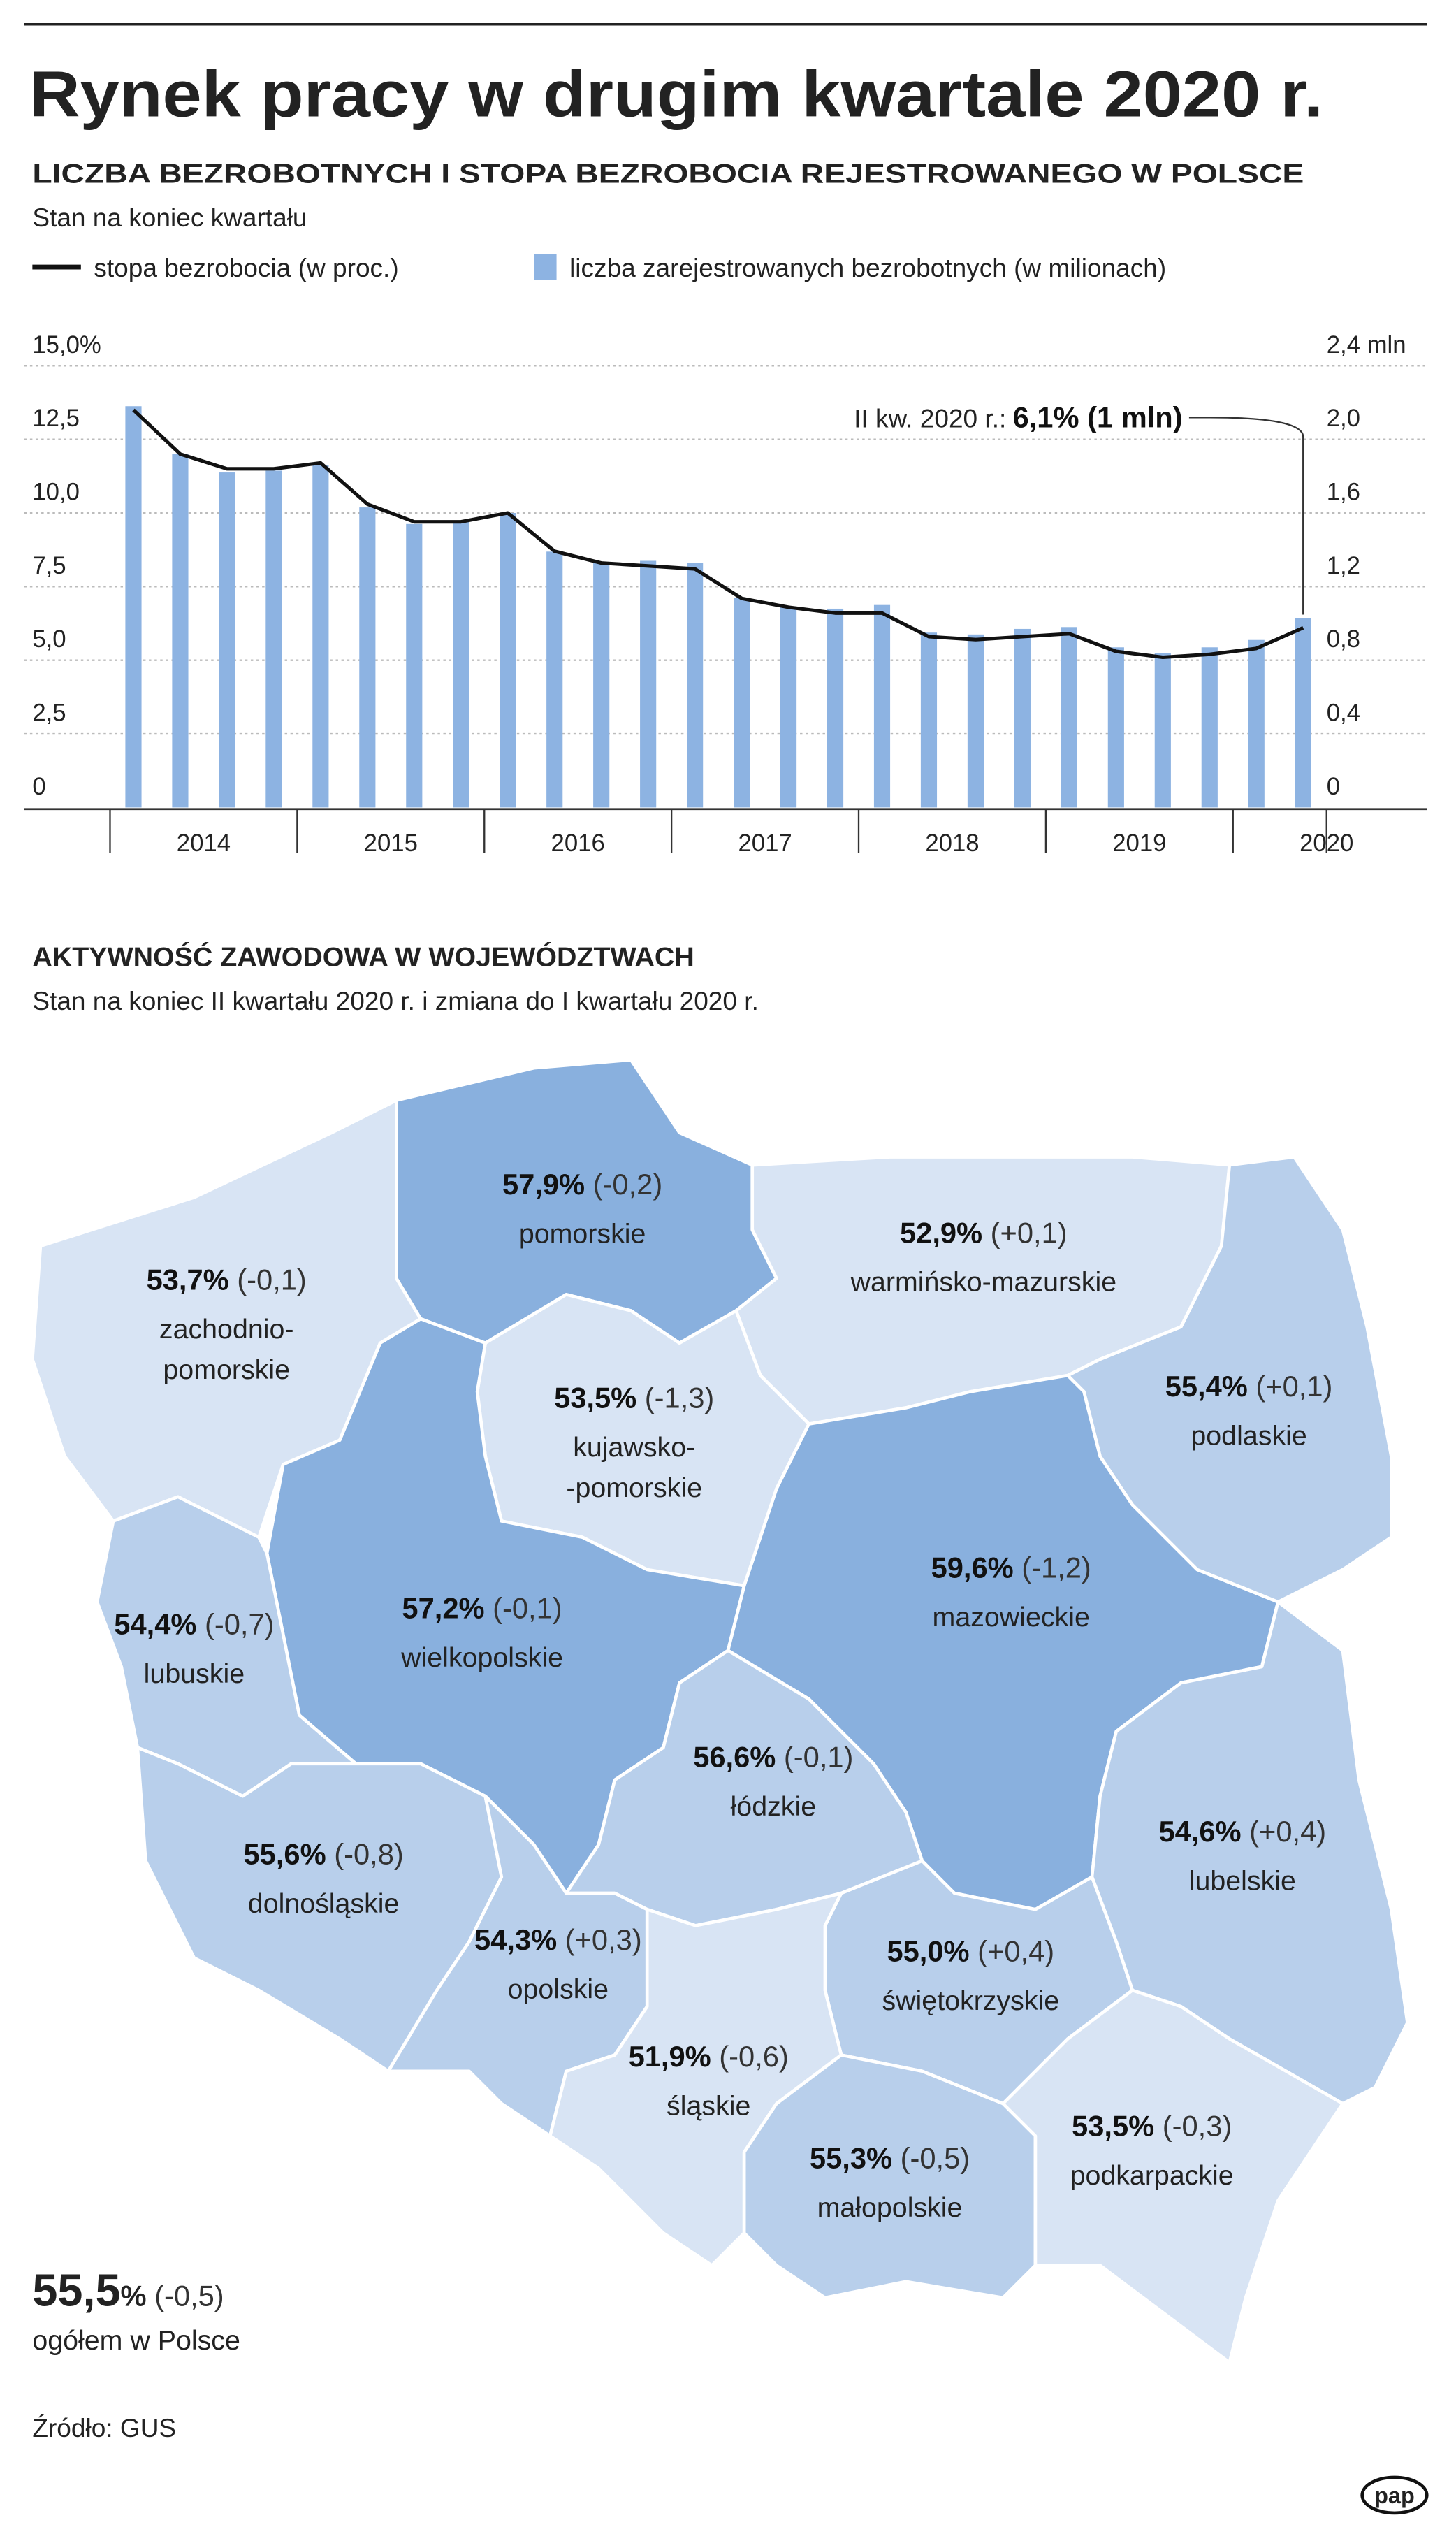  What do you see at coordinates (1152, 2176) in the screenshot?
I see `region-name: podkarpackie` at bounding box center [1152, 2176].